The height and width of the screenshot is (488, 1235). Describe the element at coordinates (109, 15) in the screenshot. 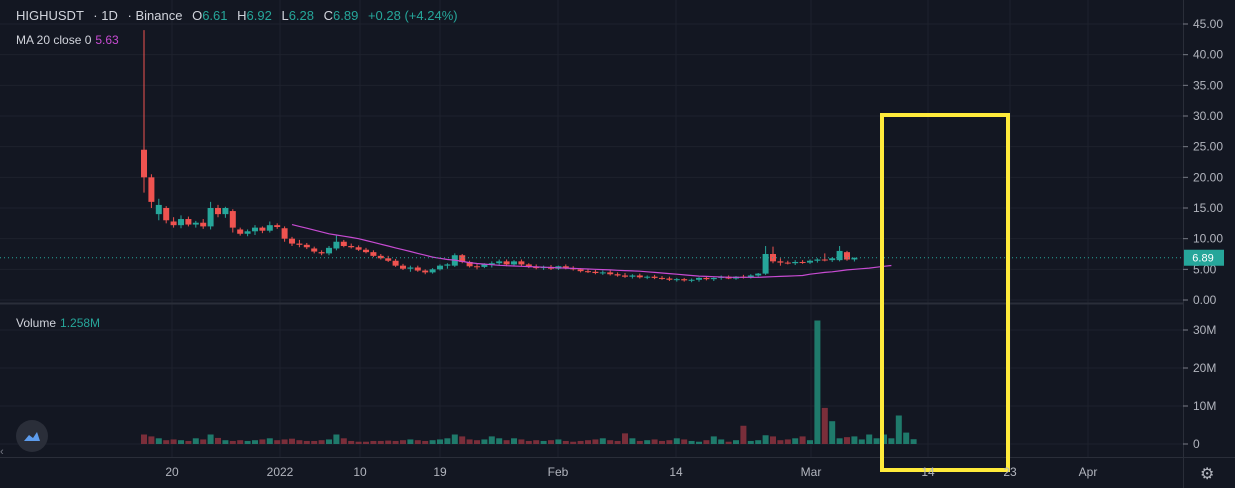

I see `interval: 1D` at that location.